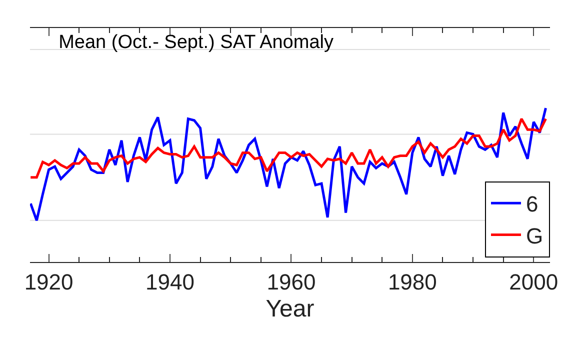 The image size is (580, 349). What do you see at coordinates (290, 309) in the screenshot?
I see `x-axis-title: Year` at bounding box center [290, 309].